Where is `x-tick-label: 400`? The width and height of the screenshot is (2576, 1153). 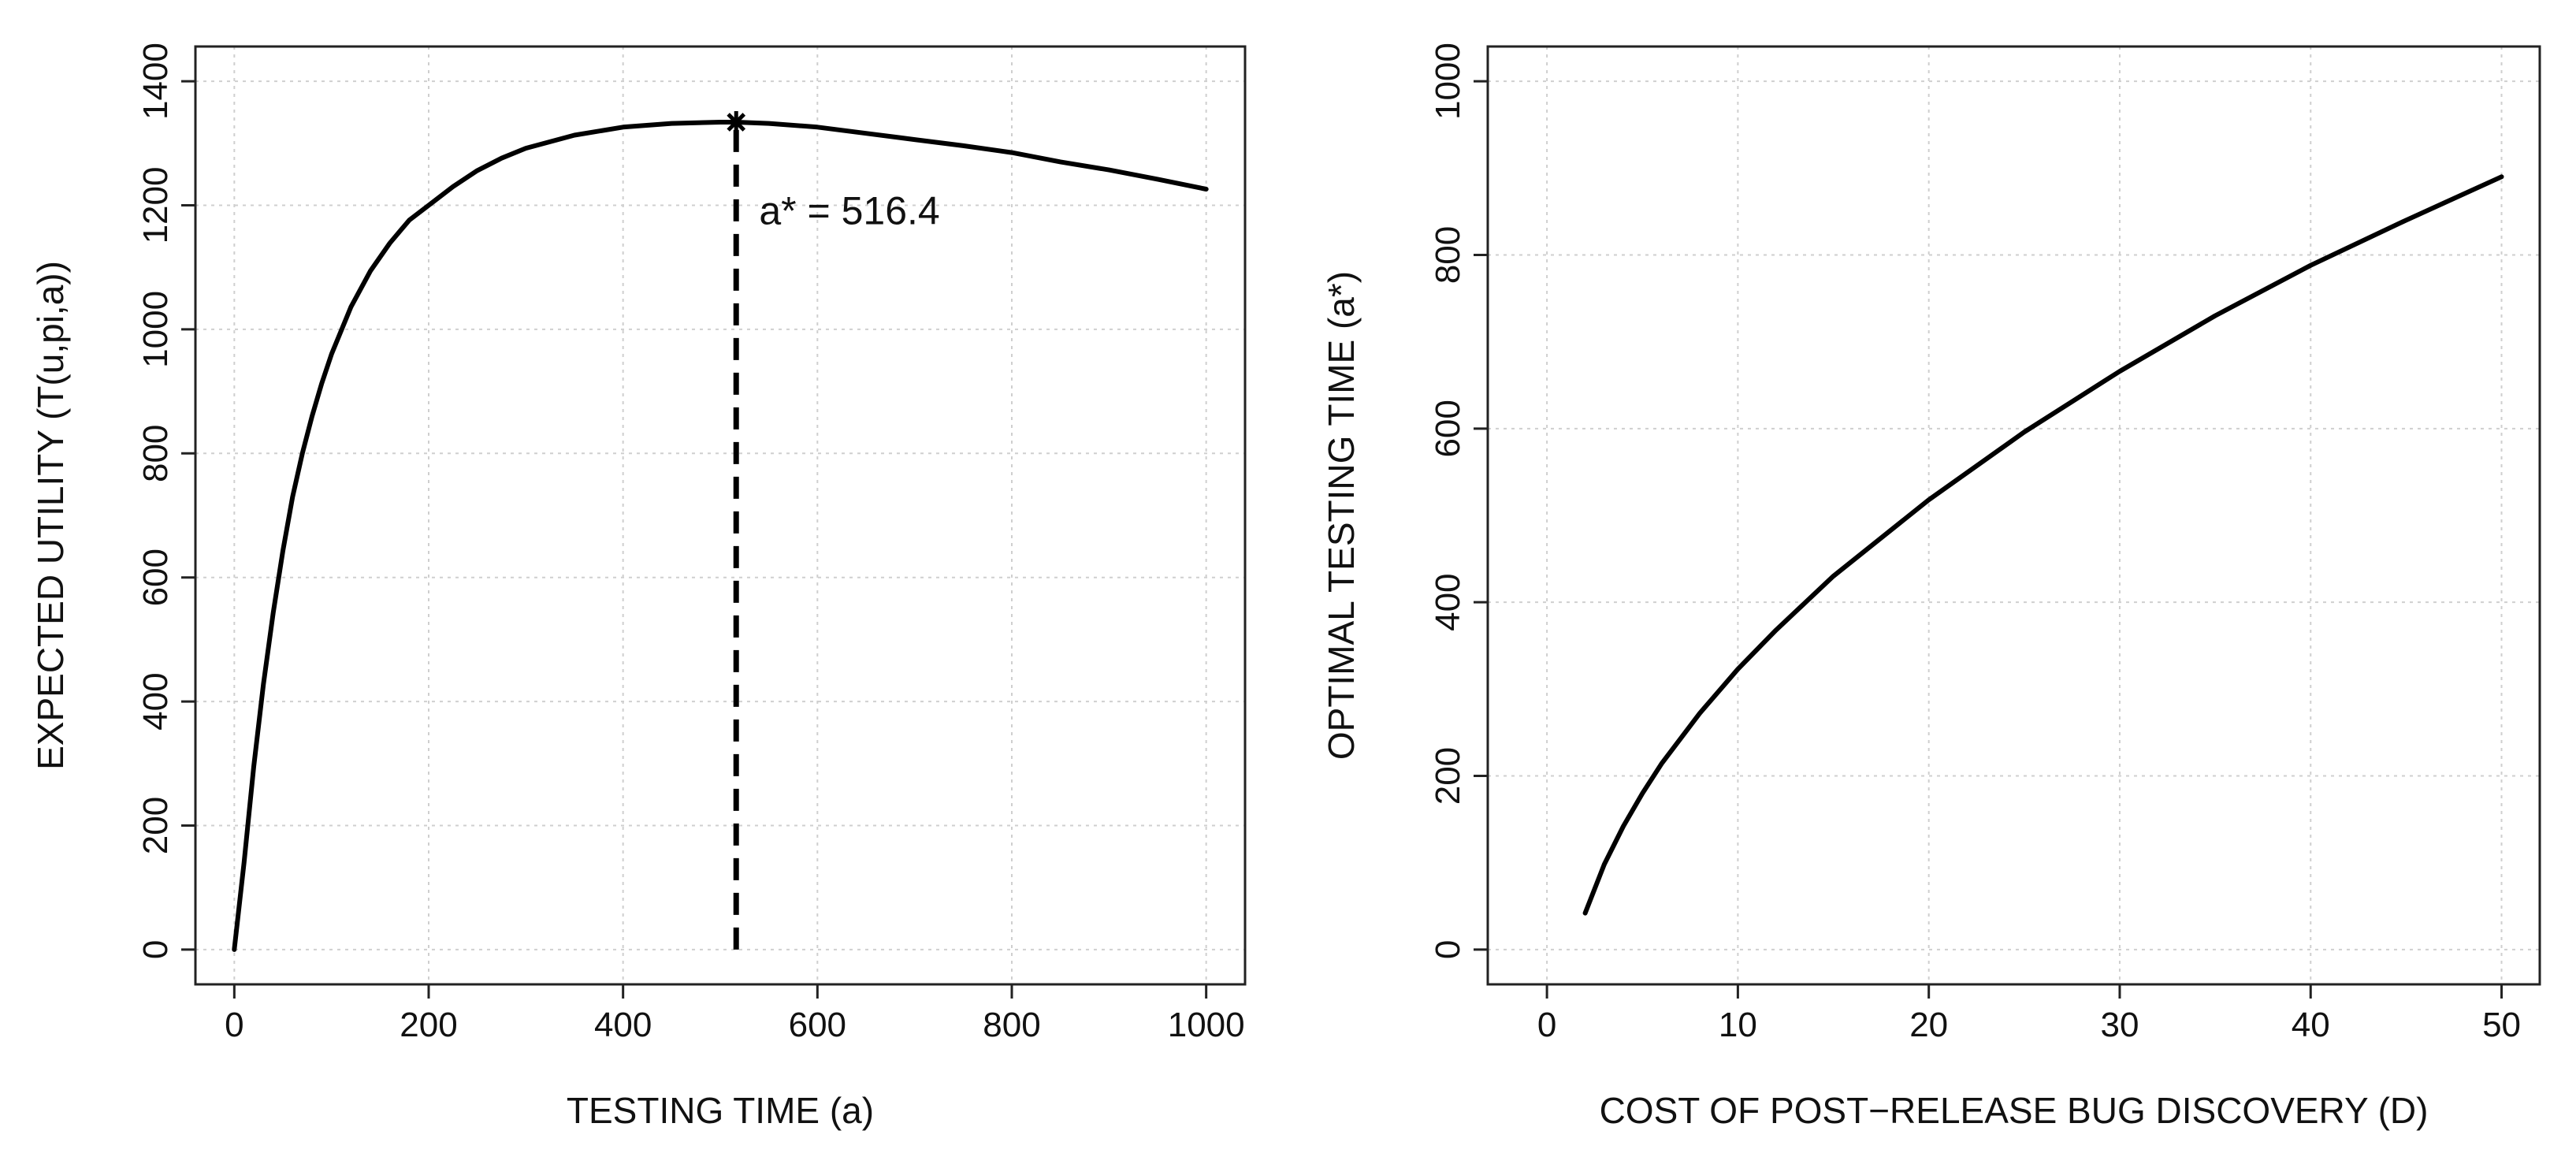
x-tick-label: 400 is located at coordinates (623, 1025).